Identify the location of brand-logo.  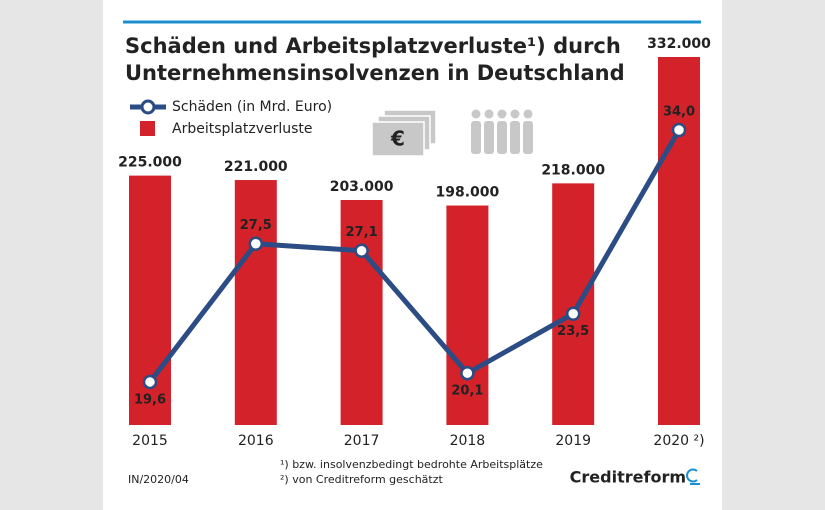
(693, 476).